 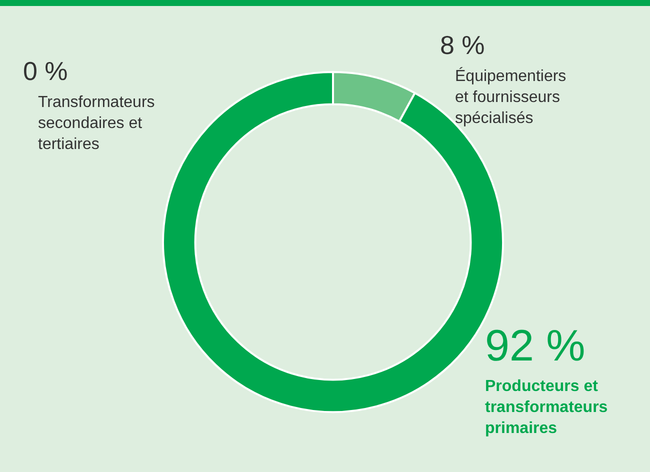 What do you see at coordinates (96, 123) in the screenshot?
I see `category-label: Transformateurs secondaires et tertiaires` at bounding box center [96, 123].